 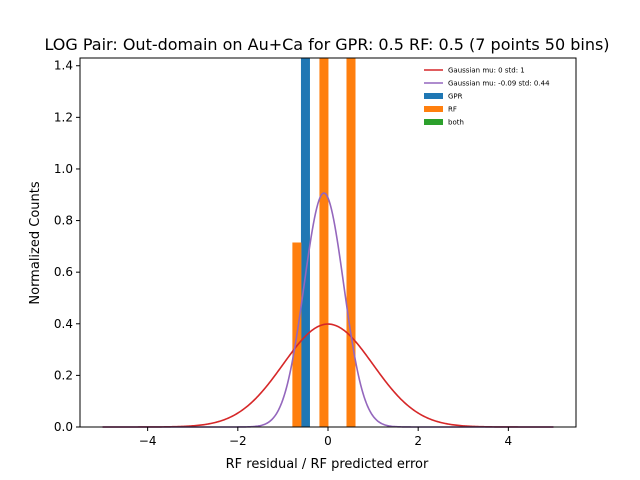 What do you see at coordinates (63, 221) in the screenshot?
I see `y-tick-label: 0.8` at bounding box center [63, 221].